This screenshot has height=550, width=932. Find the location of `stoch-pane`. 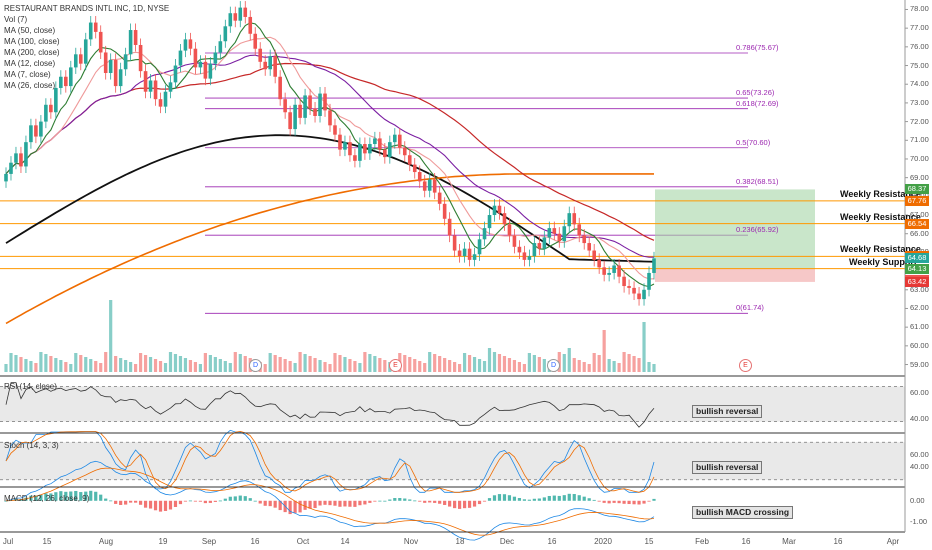

stoch-pane is located at coordinates (452, 461).